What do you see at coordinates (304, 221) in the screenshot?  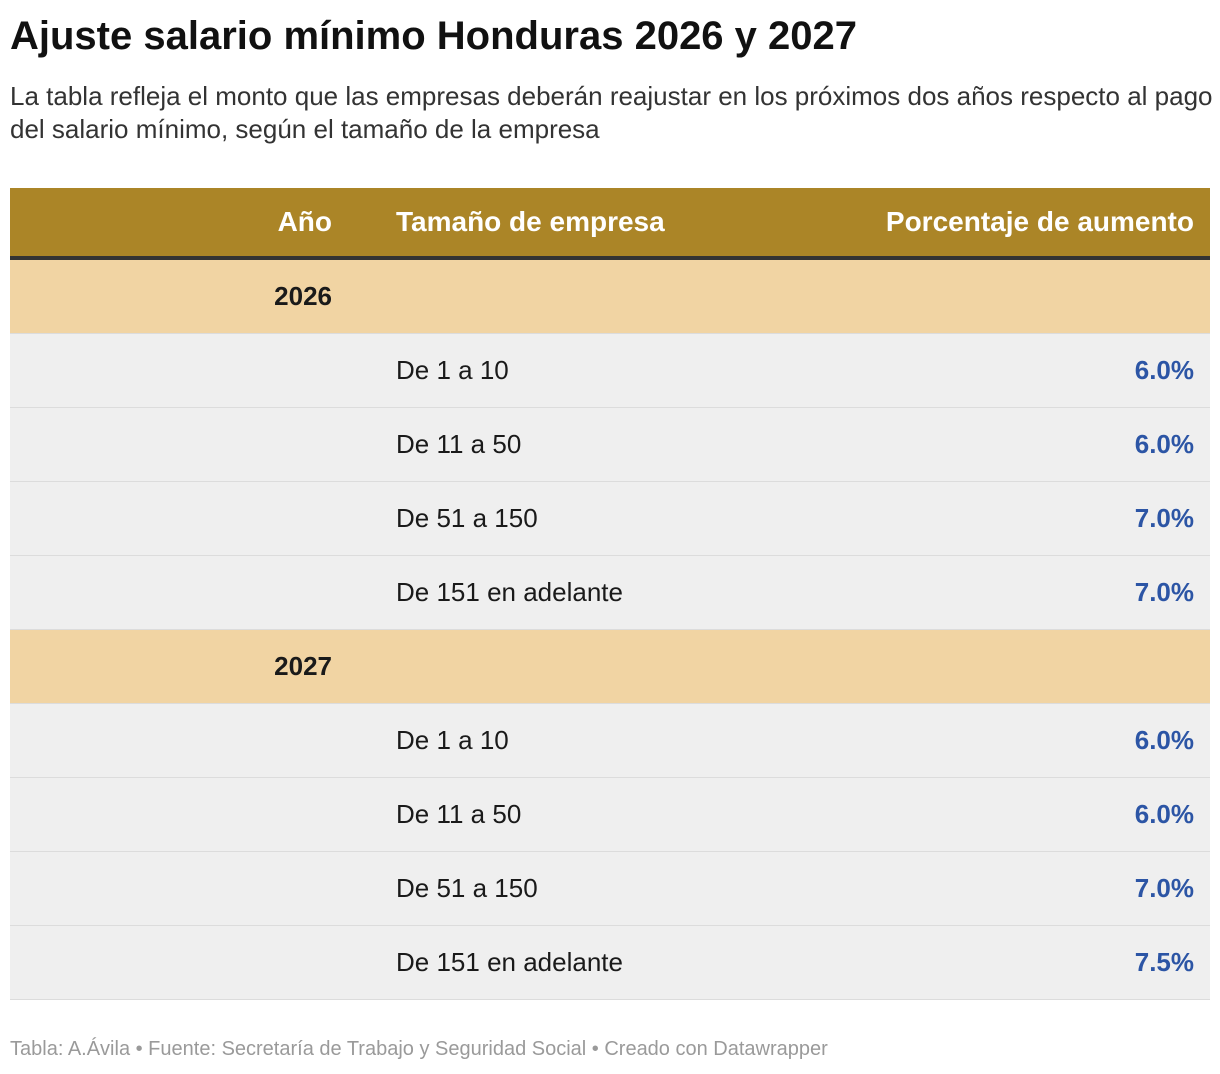 I see `column-header-year: Año` at bounding box center [304, 221].